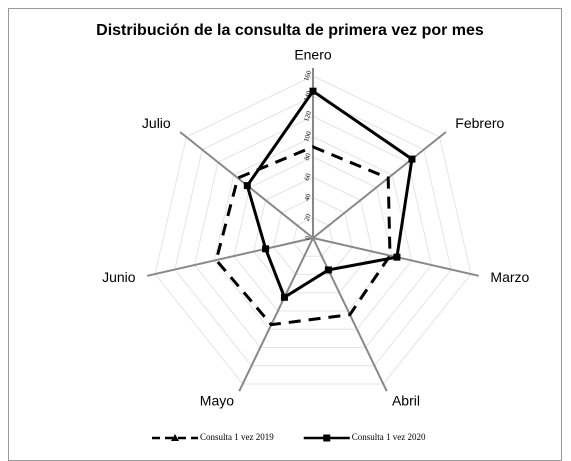 This screenshot has width=571, height=461. I want to click on r-tick-label: 120, so click(307, 116).